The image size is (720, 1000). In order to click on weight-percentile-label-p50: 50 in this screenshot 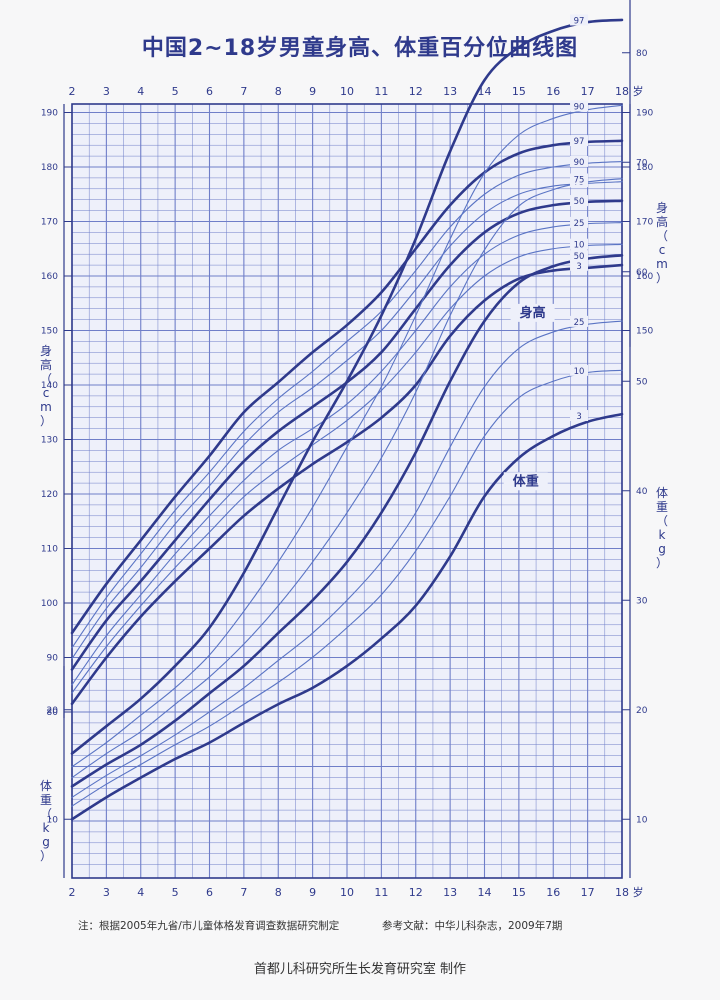, I will do `click(579, 257)`.